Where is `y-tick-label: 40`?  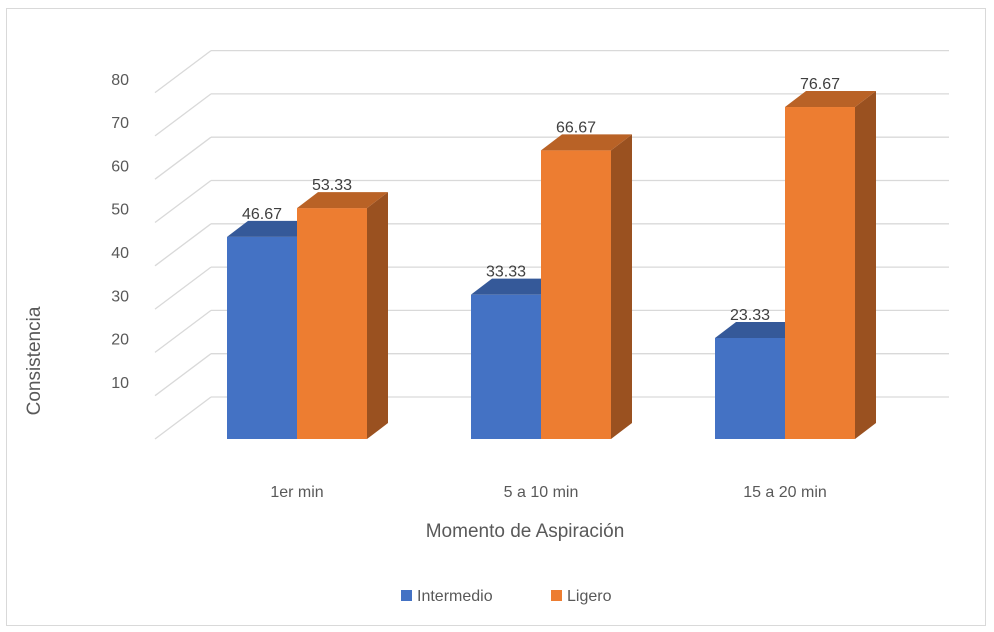
y-tick-label: 40 is located at coordinates (120, 253).